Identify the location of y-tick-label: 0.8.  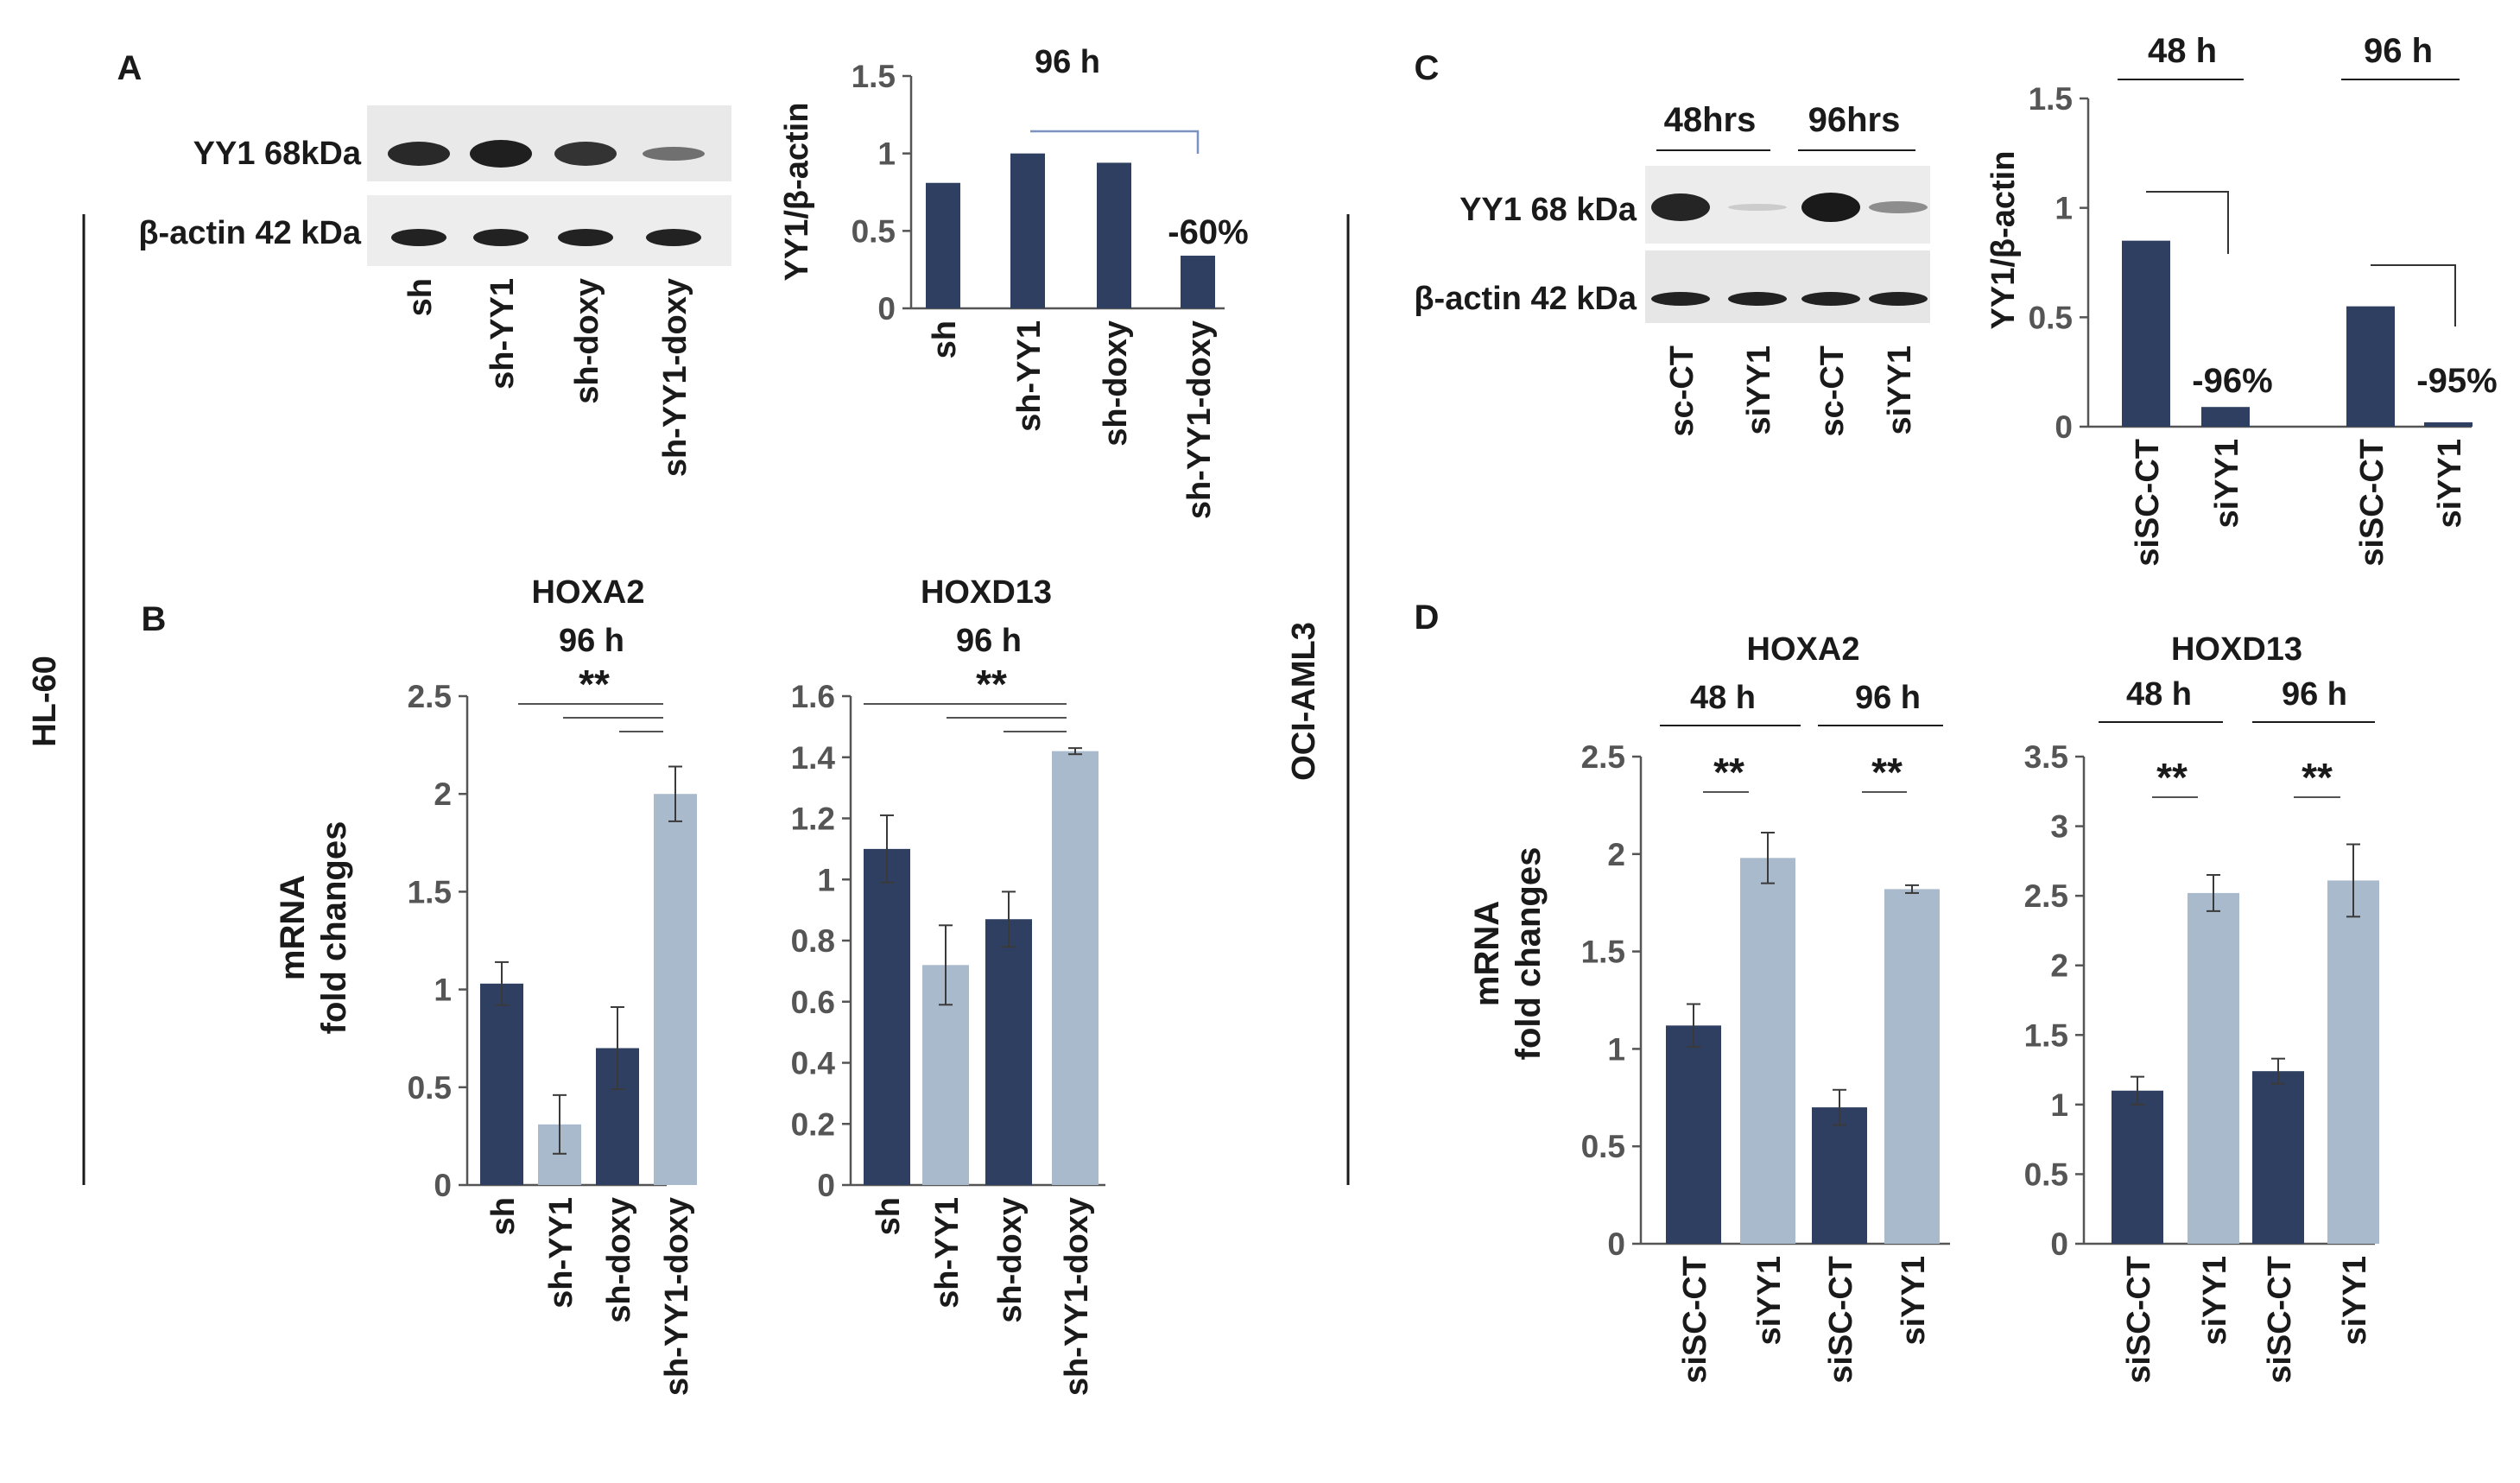
(813, 941).